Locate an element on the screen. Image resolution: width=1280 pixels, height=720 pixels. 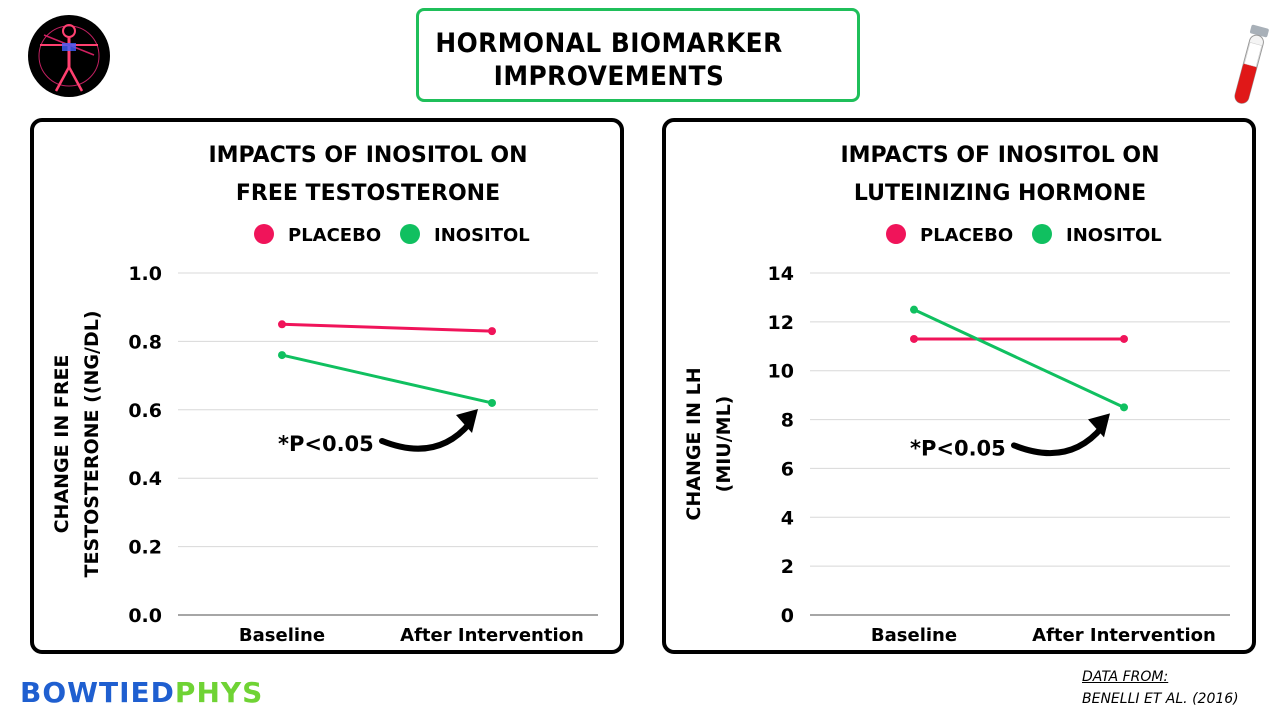
brand-part2: PHYS is located at coordinates (219, 692).